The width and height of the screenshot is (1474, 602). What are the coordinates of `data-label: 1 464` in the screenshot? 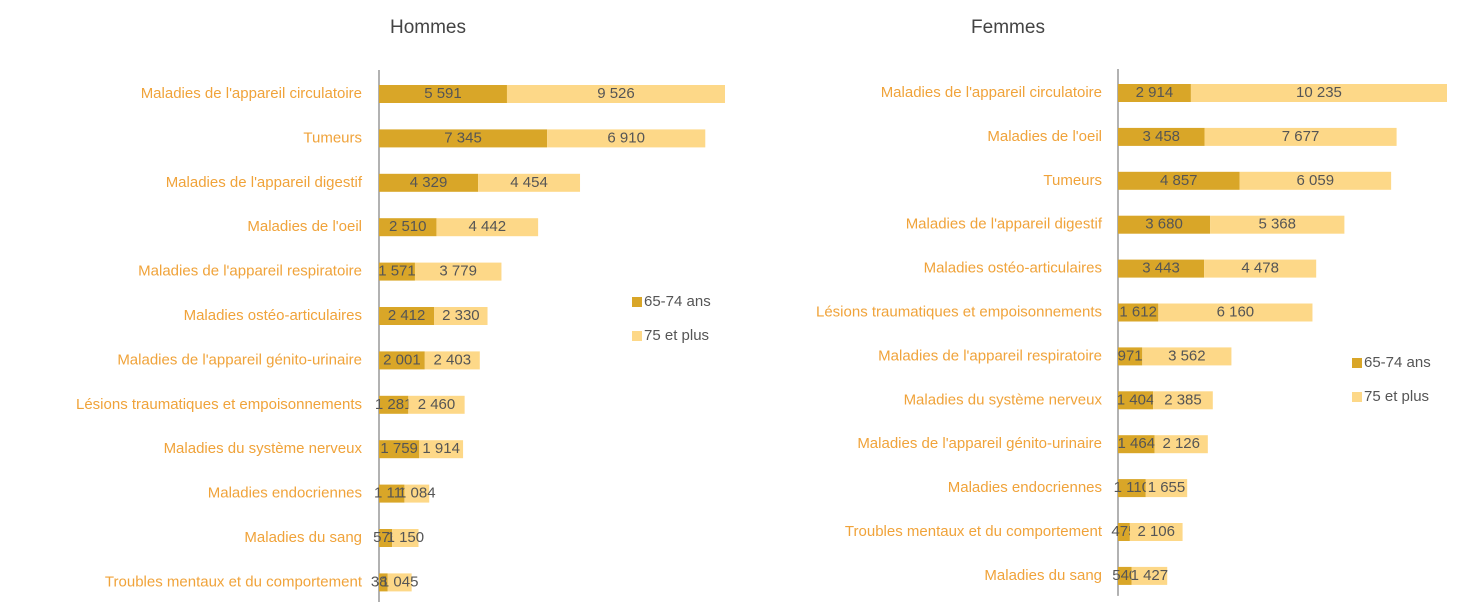 It's located at (1137, 443).